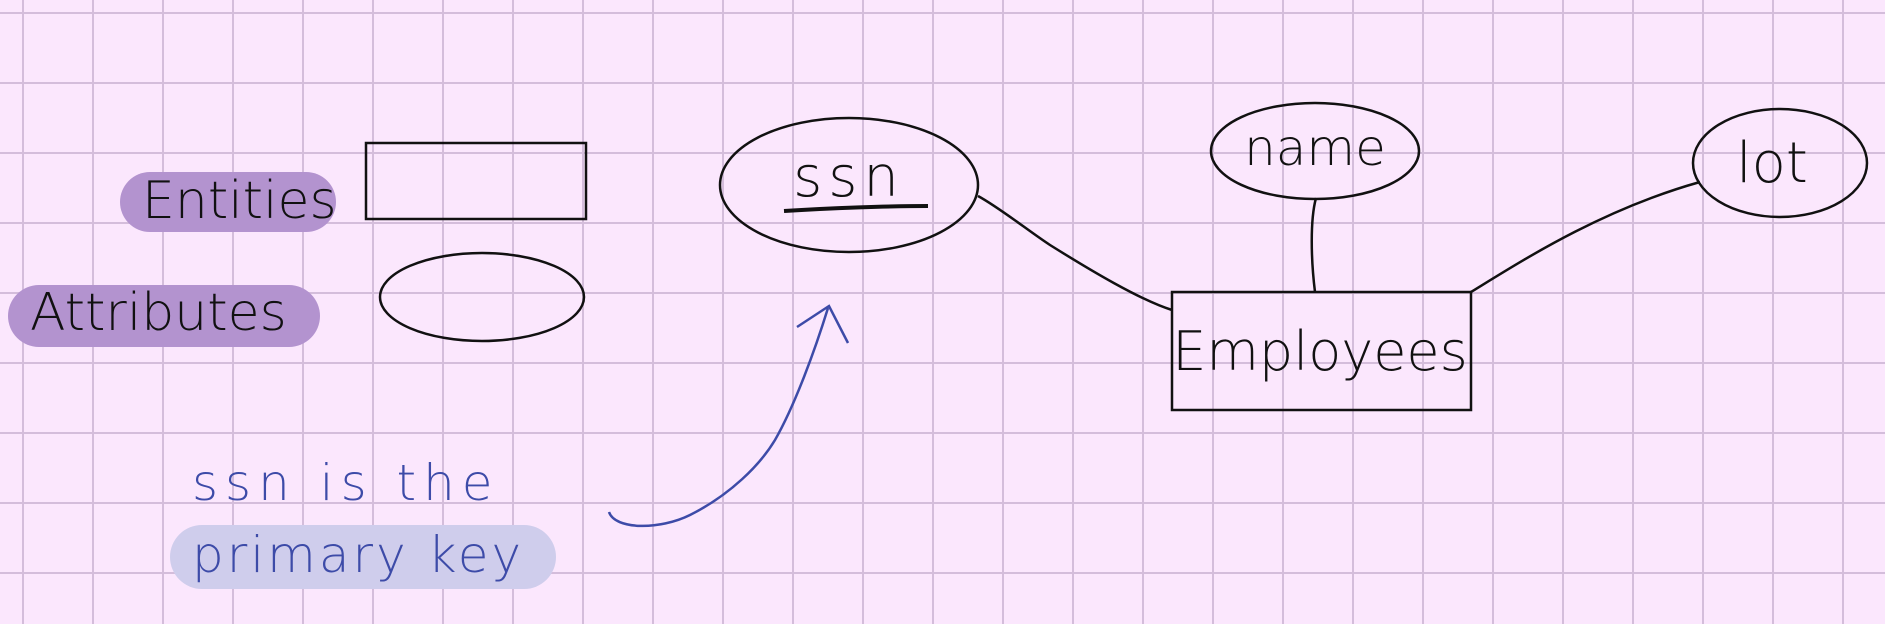  Describe the element at coordinates (823, 324) in the screenshot. I see `annotation-arrowhead` at that location.